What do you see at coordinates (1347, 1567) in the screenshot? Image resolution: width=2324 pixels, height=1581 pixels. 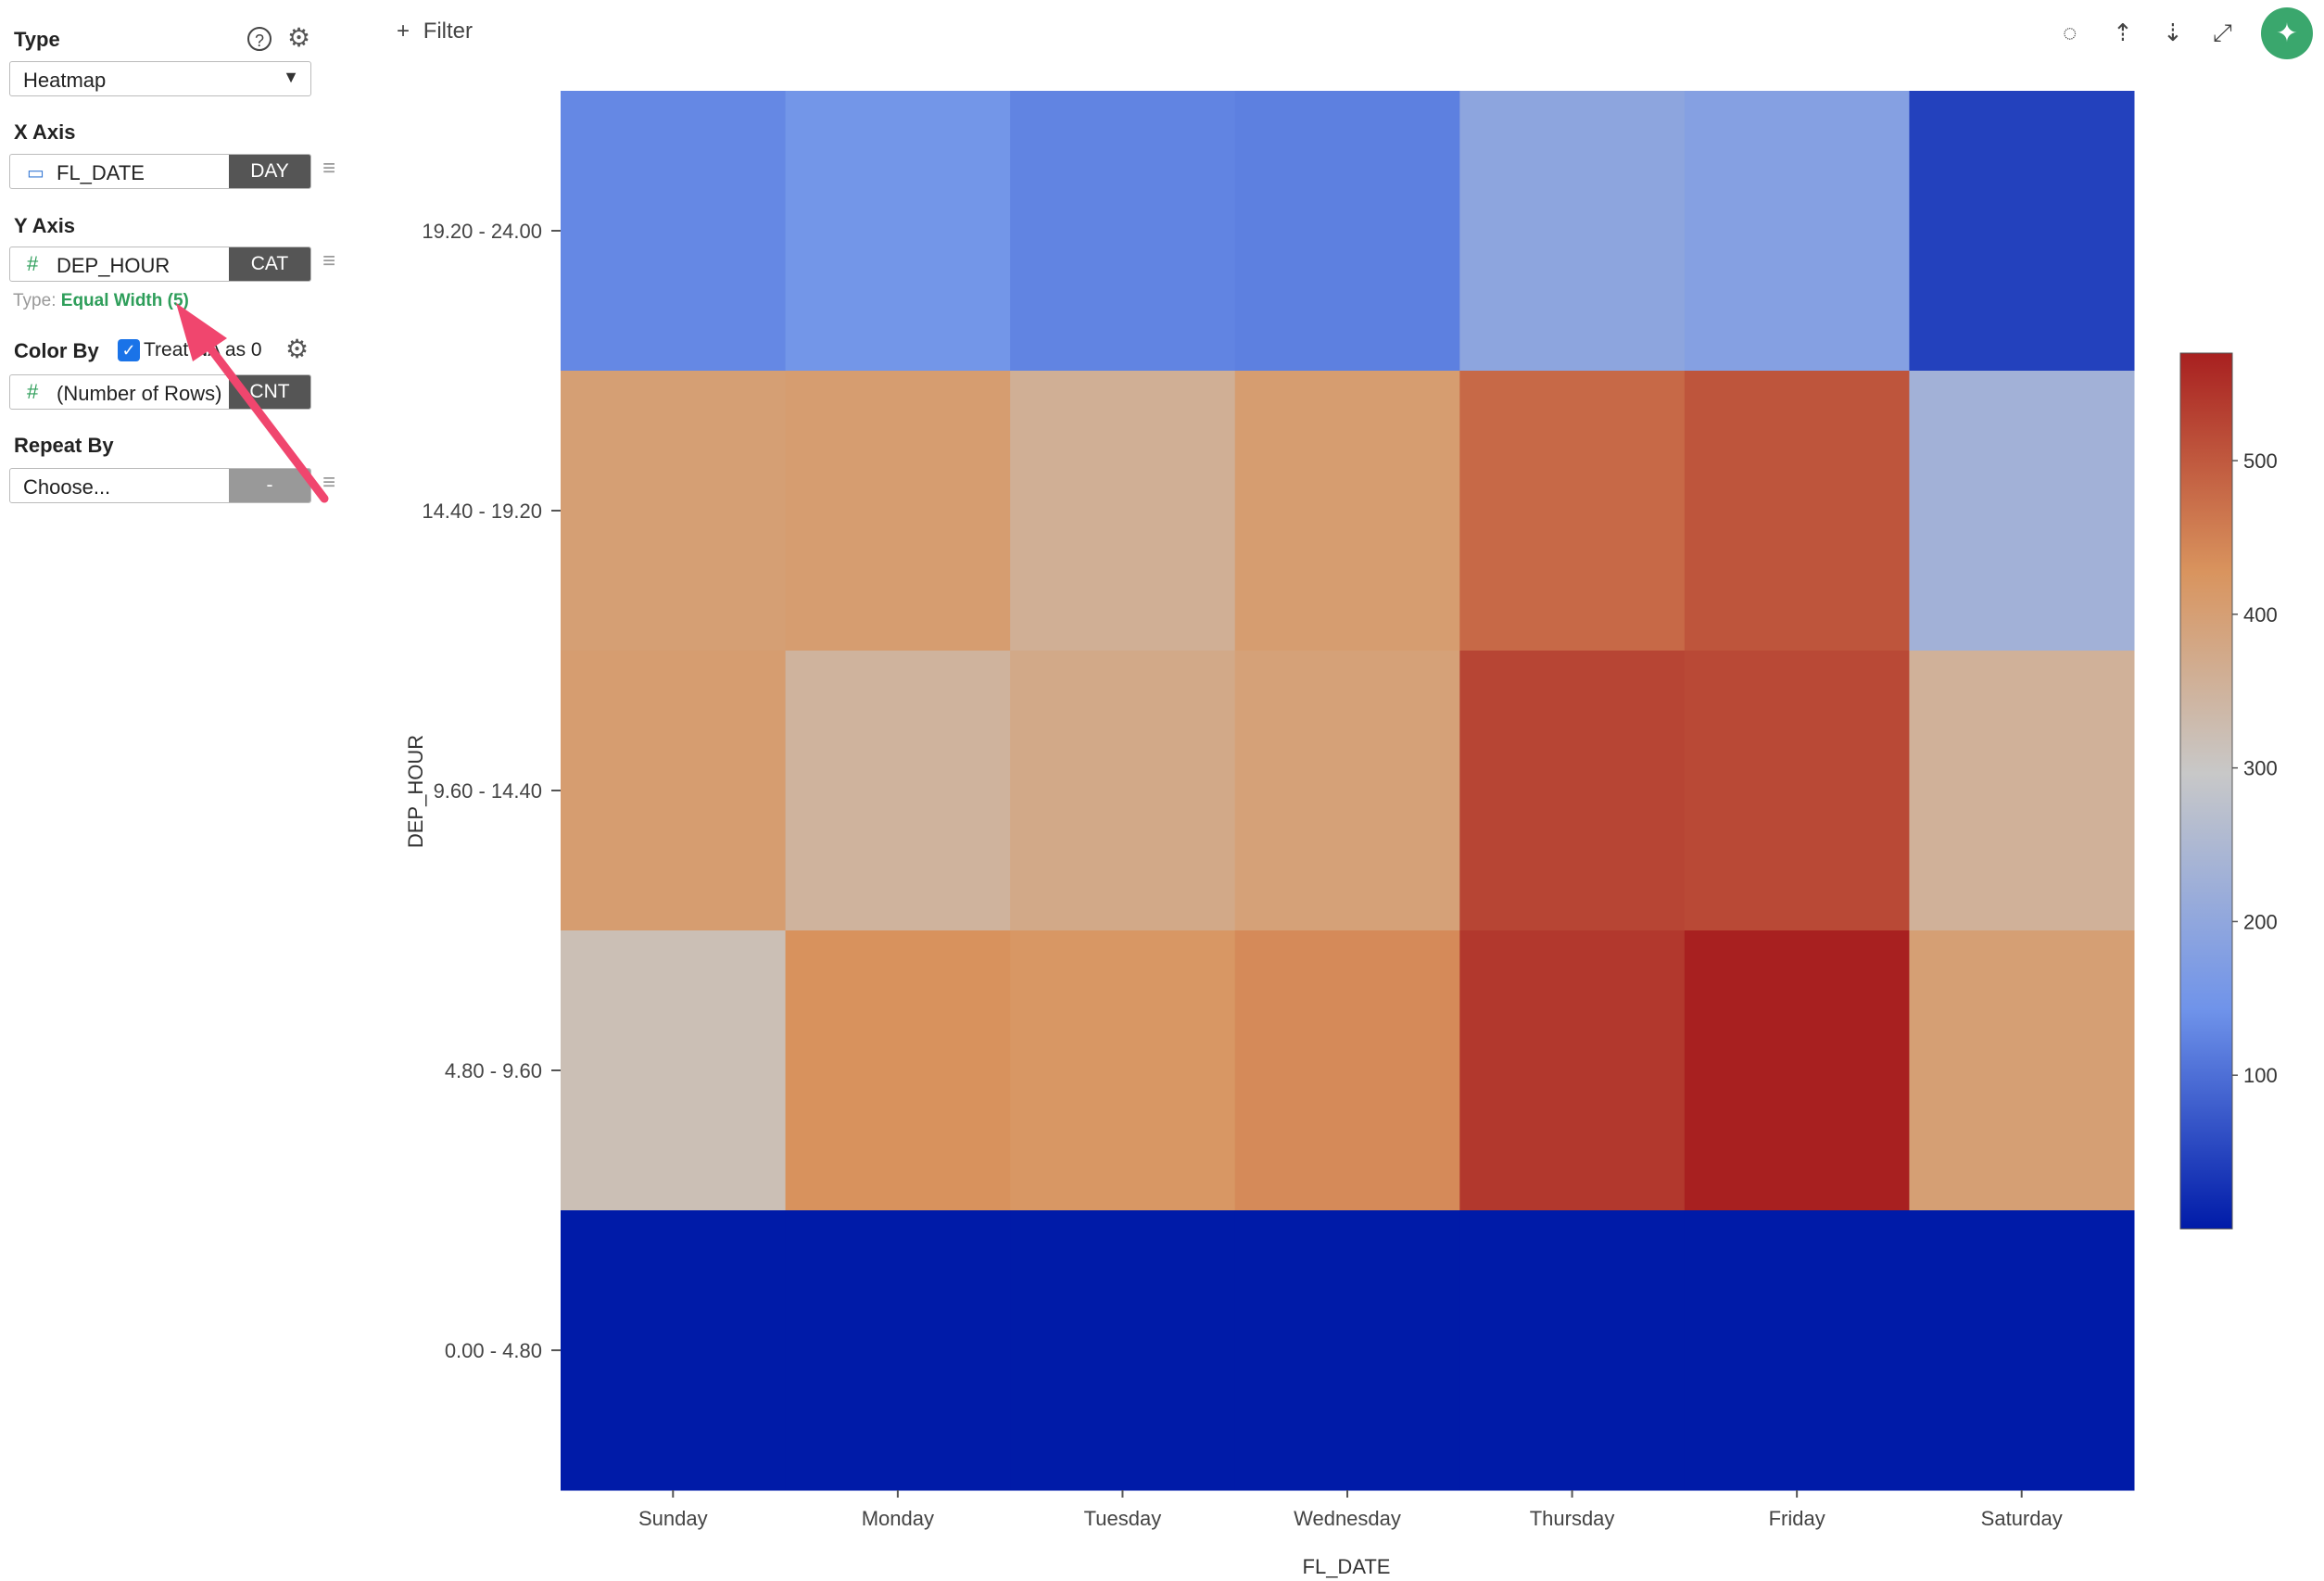 I see `x-axis-title: FL_DATE` at bounding box center [1347, 1567].